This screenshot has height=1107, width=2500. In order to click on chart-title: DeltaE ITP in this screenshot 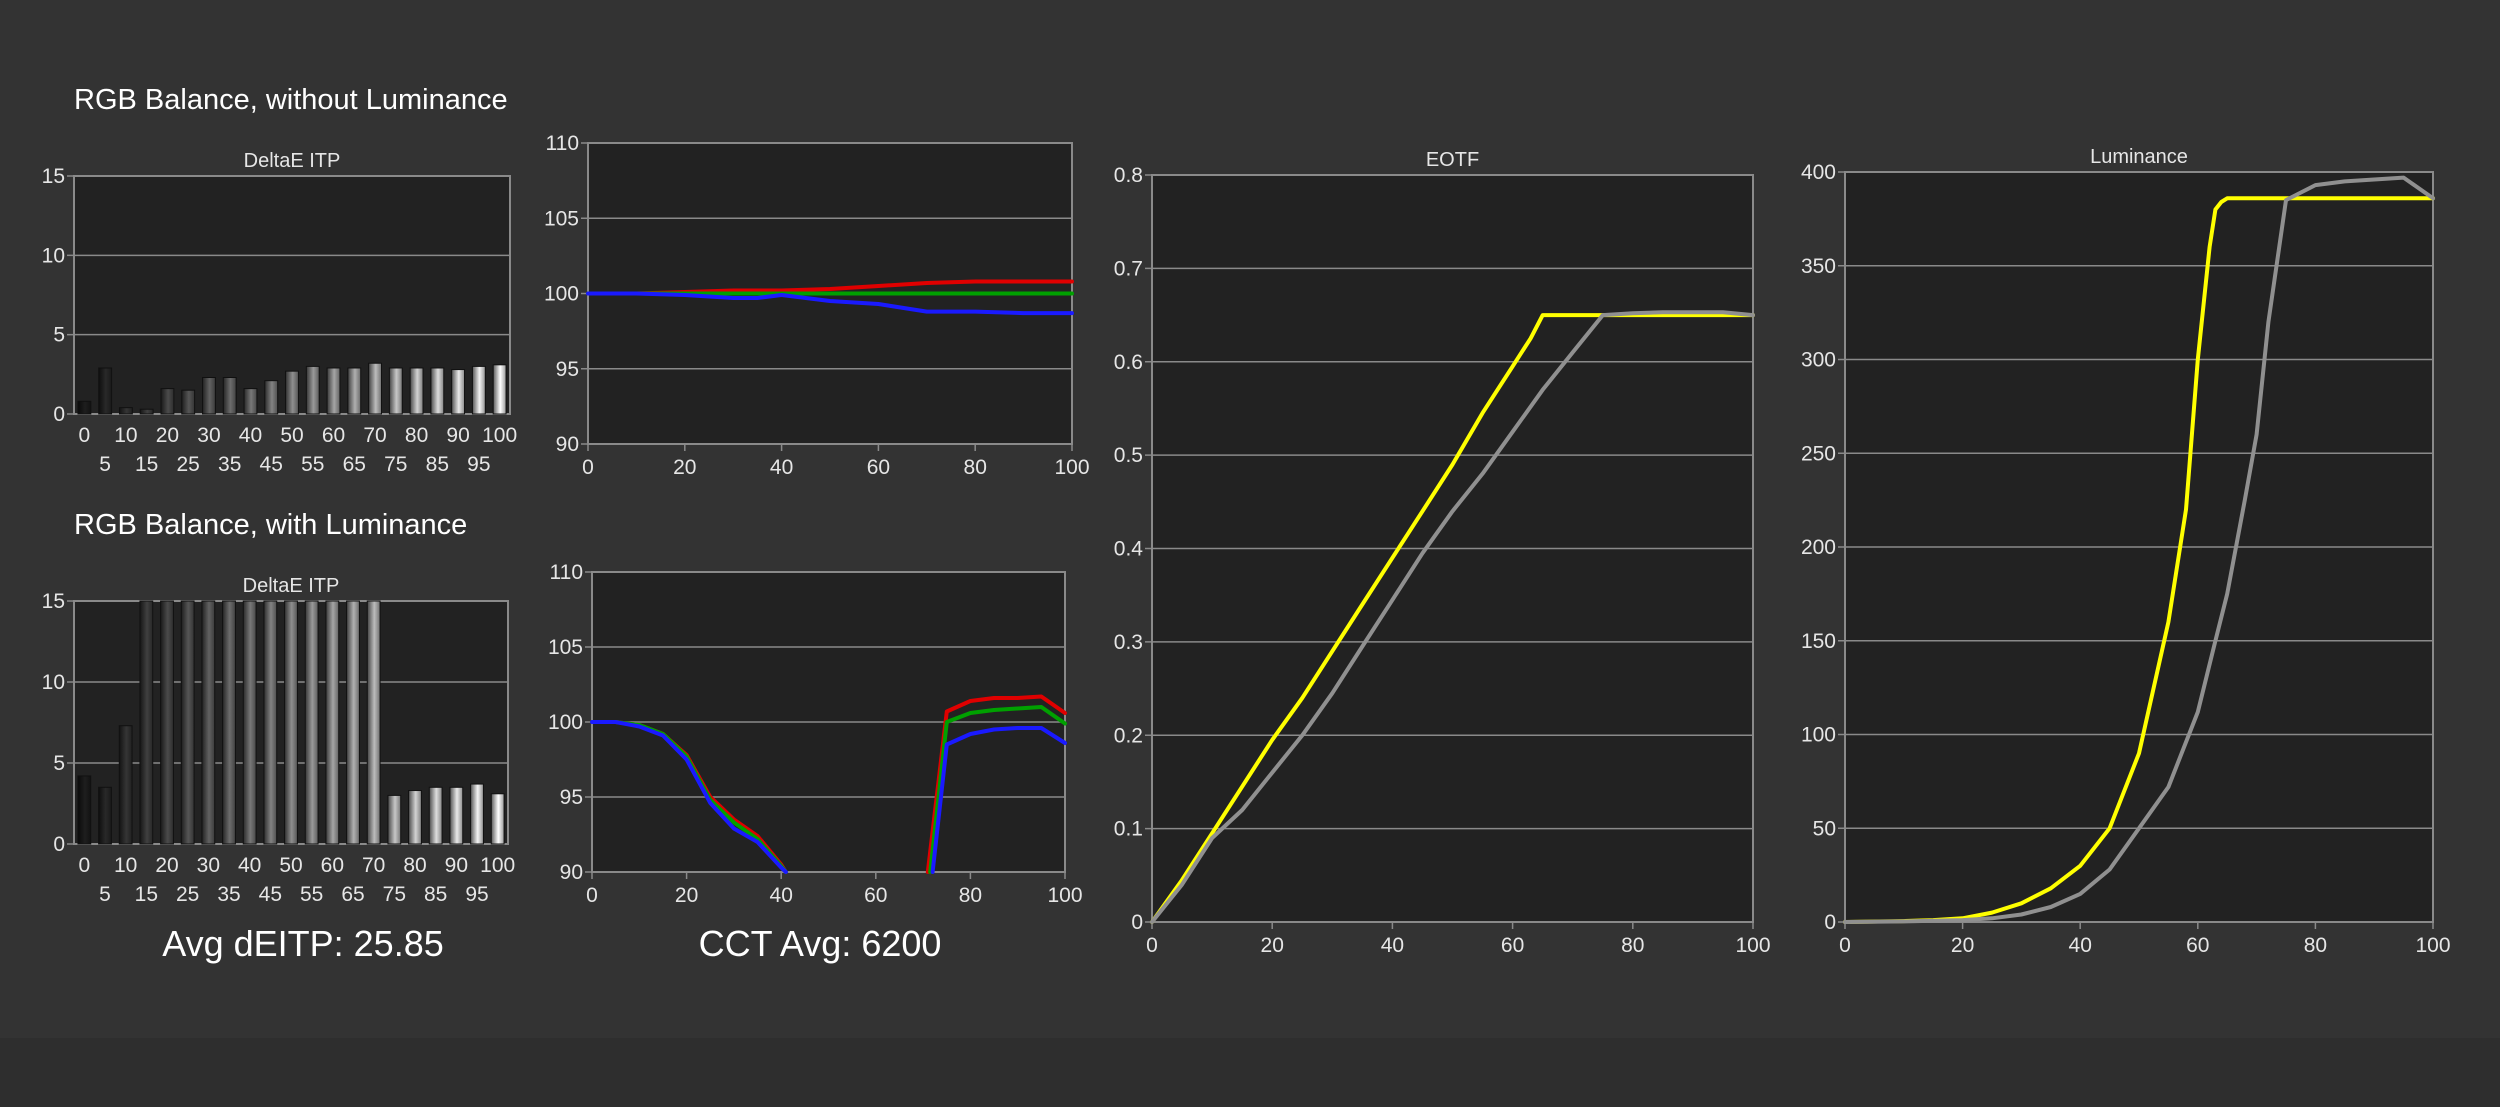, I will do `click(291, 586)`.